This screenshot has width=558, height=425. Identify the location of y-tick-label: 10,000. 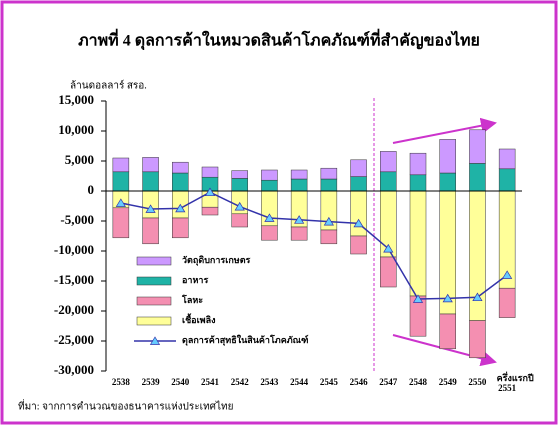
(76, 129).